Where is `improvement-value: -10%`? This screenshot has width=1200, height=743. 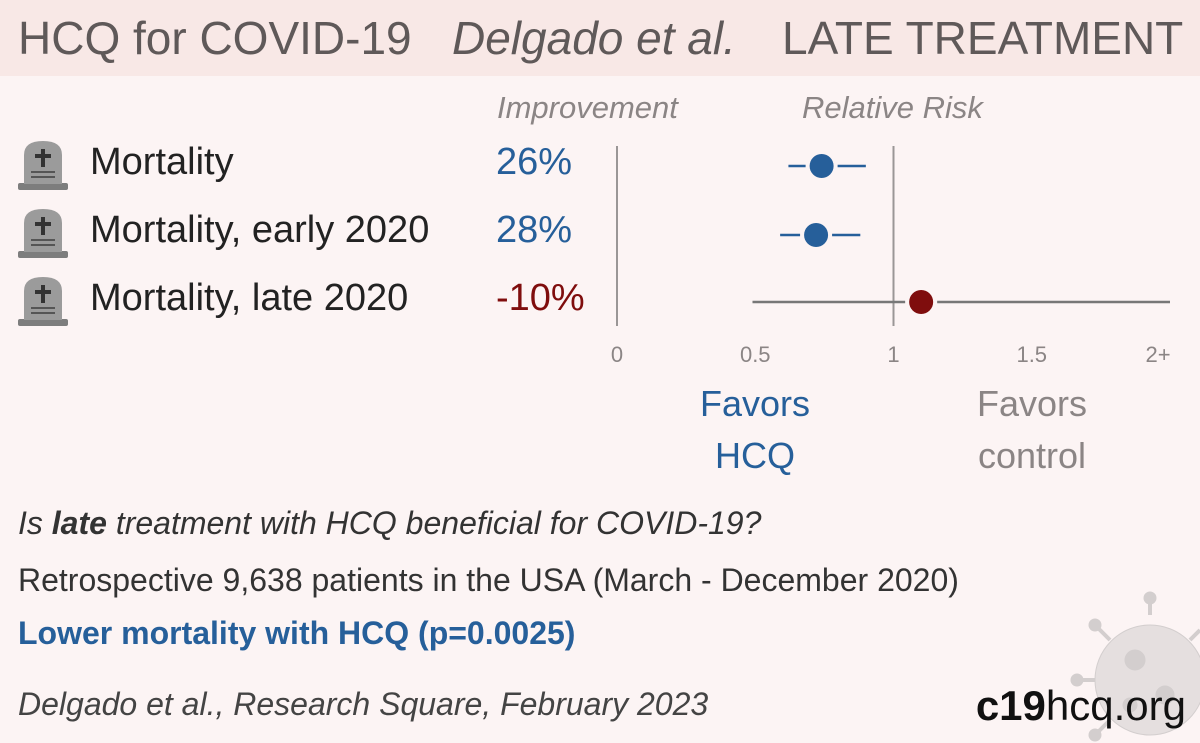
improvement-value: -10% is located at coordinates (540, 298).